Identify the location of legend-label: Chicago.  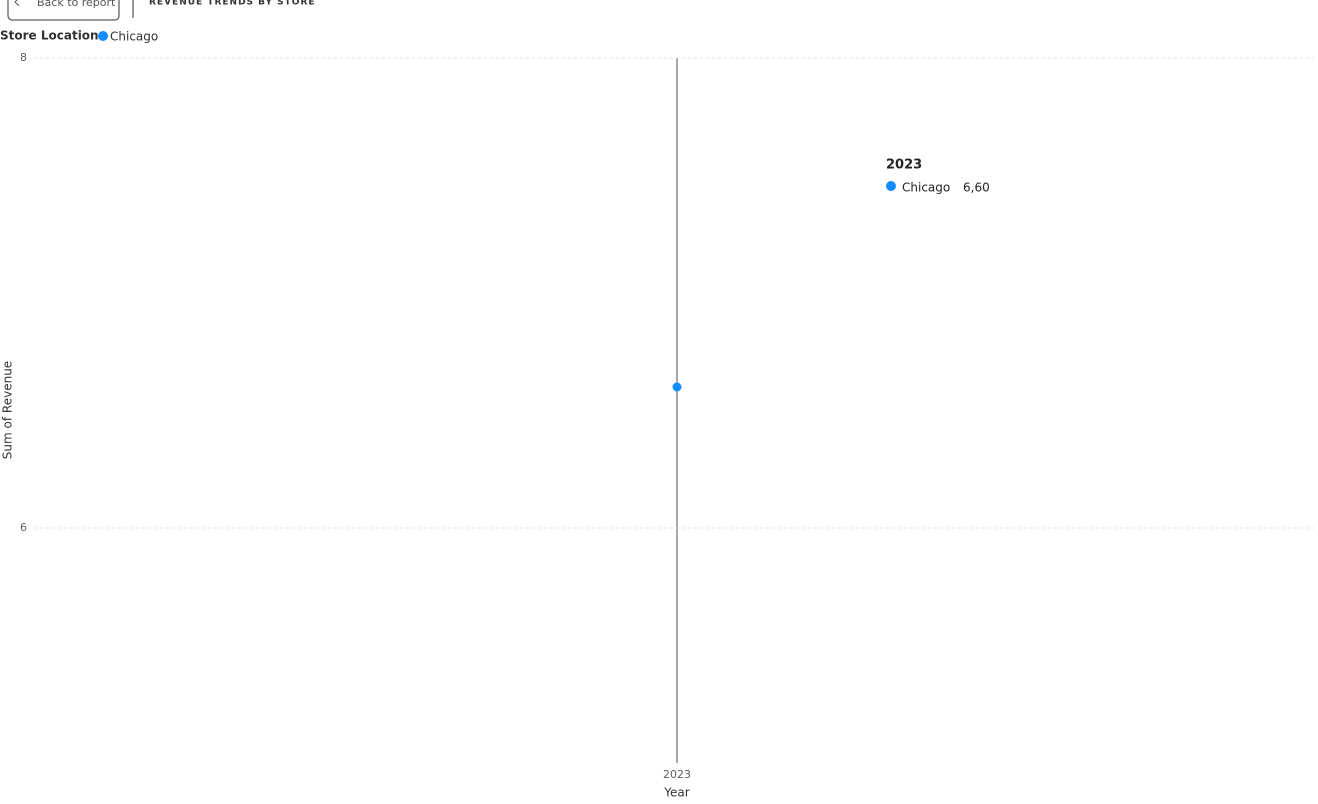
(134, 37).